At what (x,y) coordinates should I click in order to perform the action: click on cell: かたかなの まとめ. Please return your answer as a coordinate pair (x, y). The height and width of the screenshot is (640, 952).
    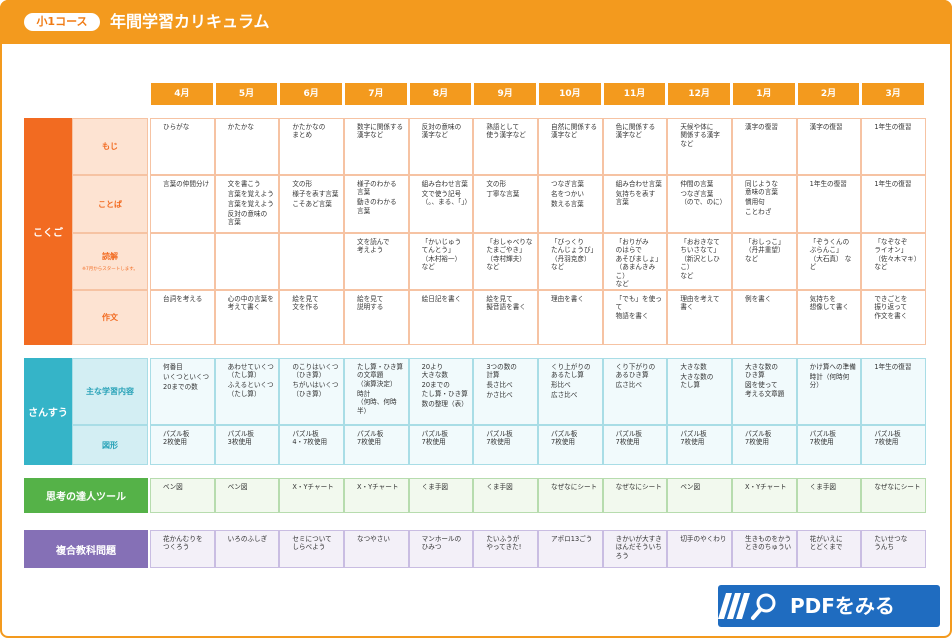
    Looking at the image, I should click on (311, 146).